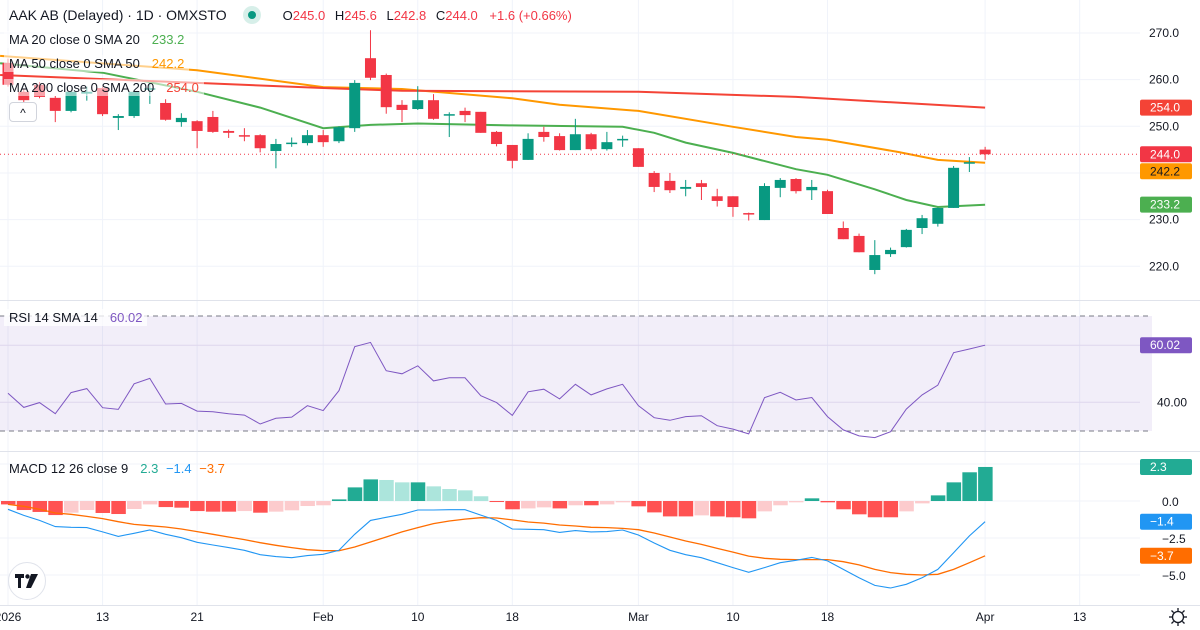 This screenshot has width=1200, height=630. What do you see at coordinates (74, 63) in the screenshot?
I see `ma50-label: MA 50 close 0 SMA 50` at bounding box center [74, 63].